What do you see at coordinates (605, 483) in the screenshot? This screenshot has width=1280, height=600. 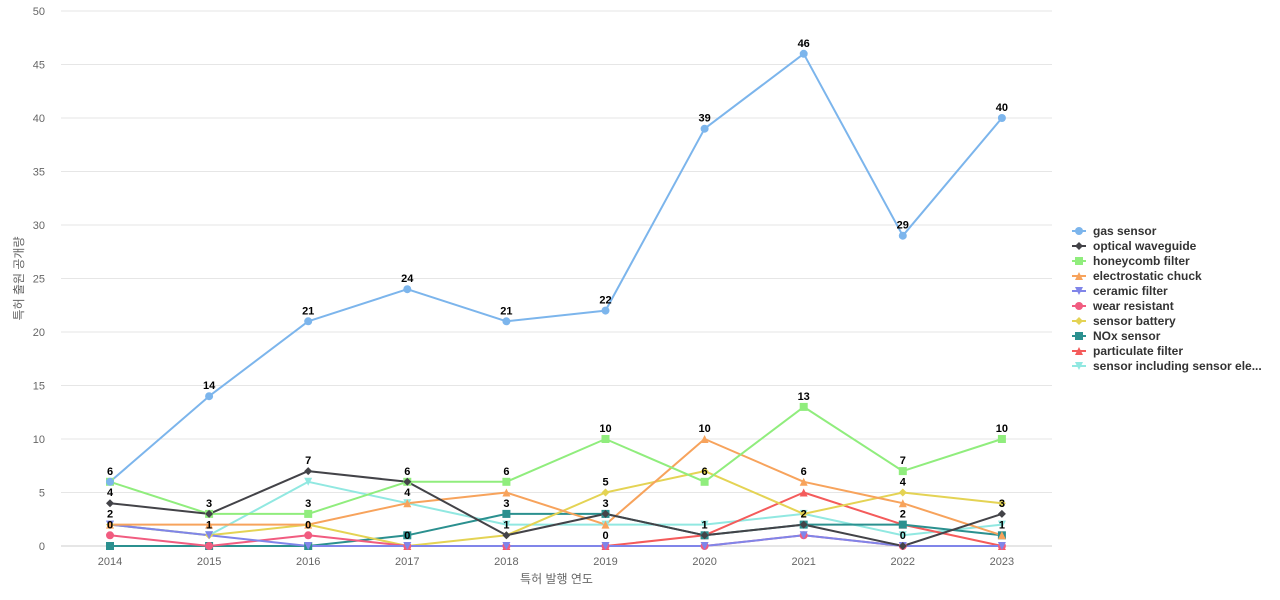 I see `data-label-sensor-battery: 5` at bounding box center [605, 483].